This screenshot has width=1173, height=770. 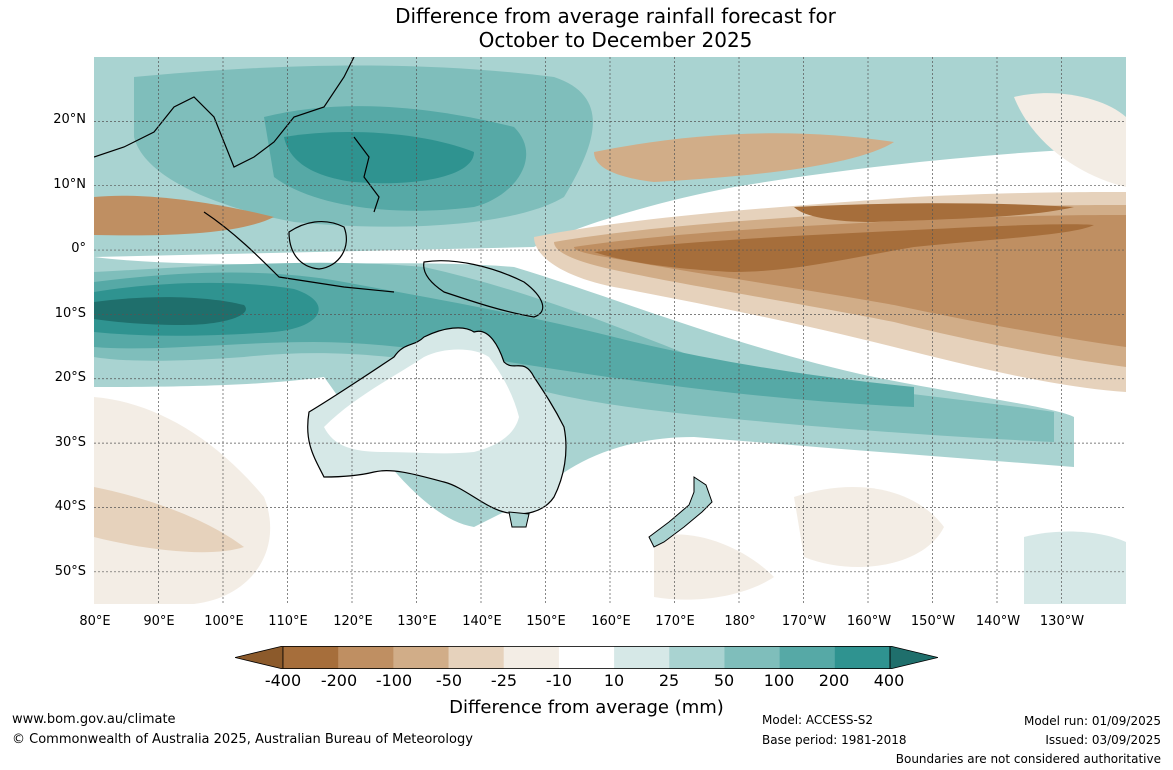 What do you see at coordinates (998, 621) in the screenshot?
I see `lon-label: 140°W` at bounding box center [998, 621].